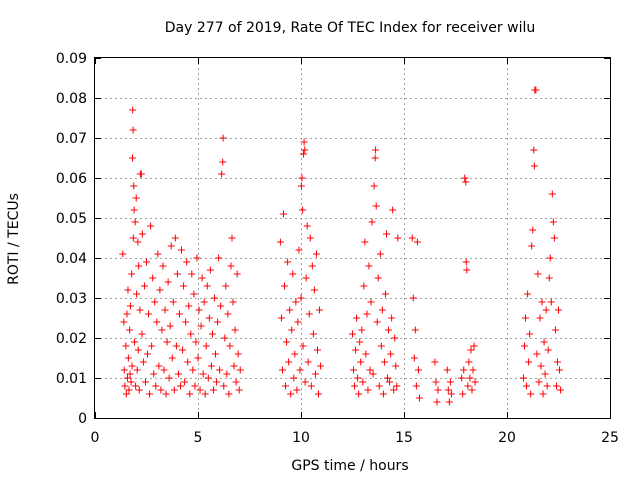  Describe the element at coordinates (507, 438) in the screenshot. I see `x-tick-label: 20` at that location.